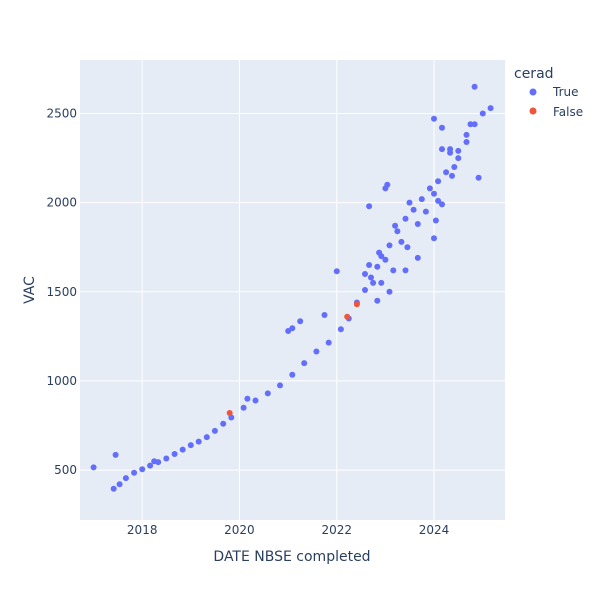  Describe the element at coordinates (534, 74) in the screenshot. I see `legend-title: cerad` at that location.